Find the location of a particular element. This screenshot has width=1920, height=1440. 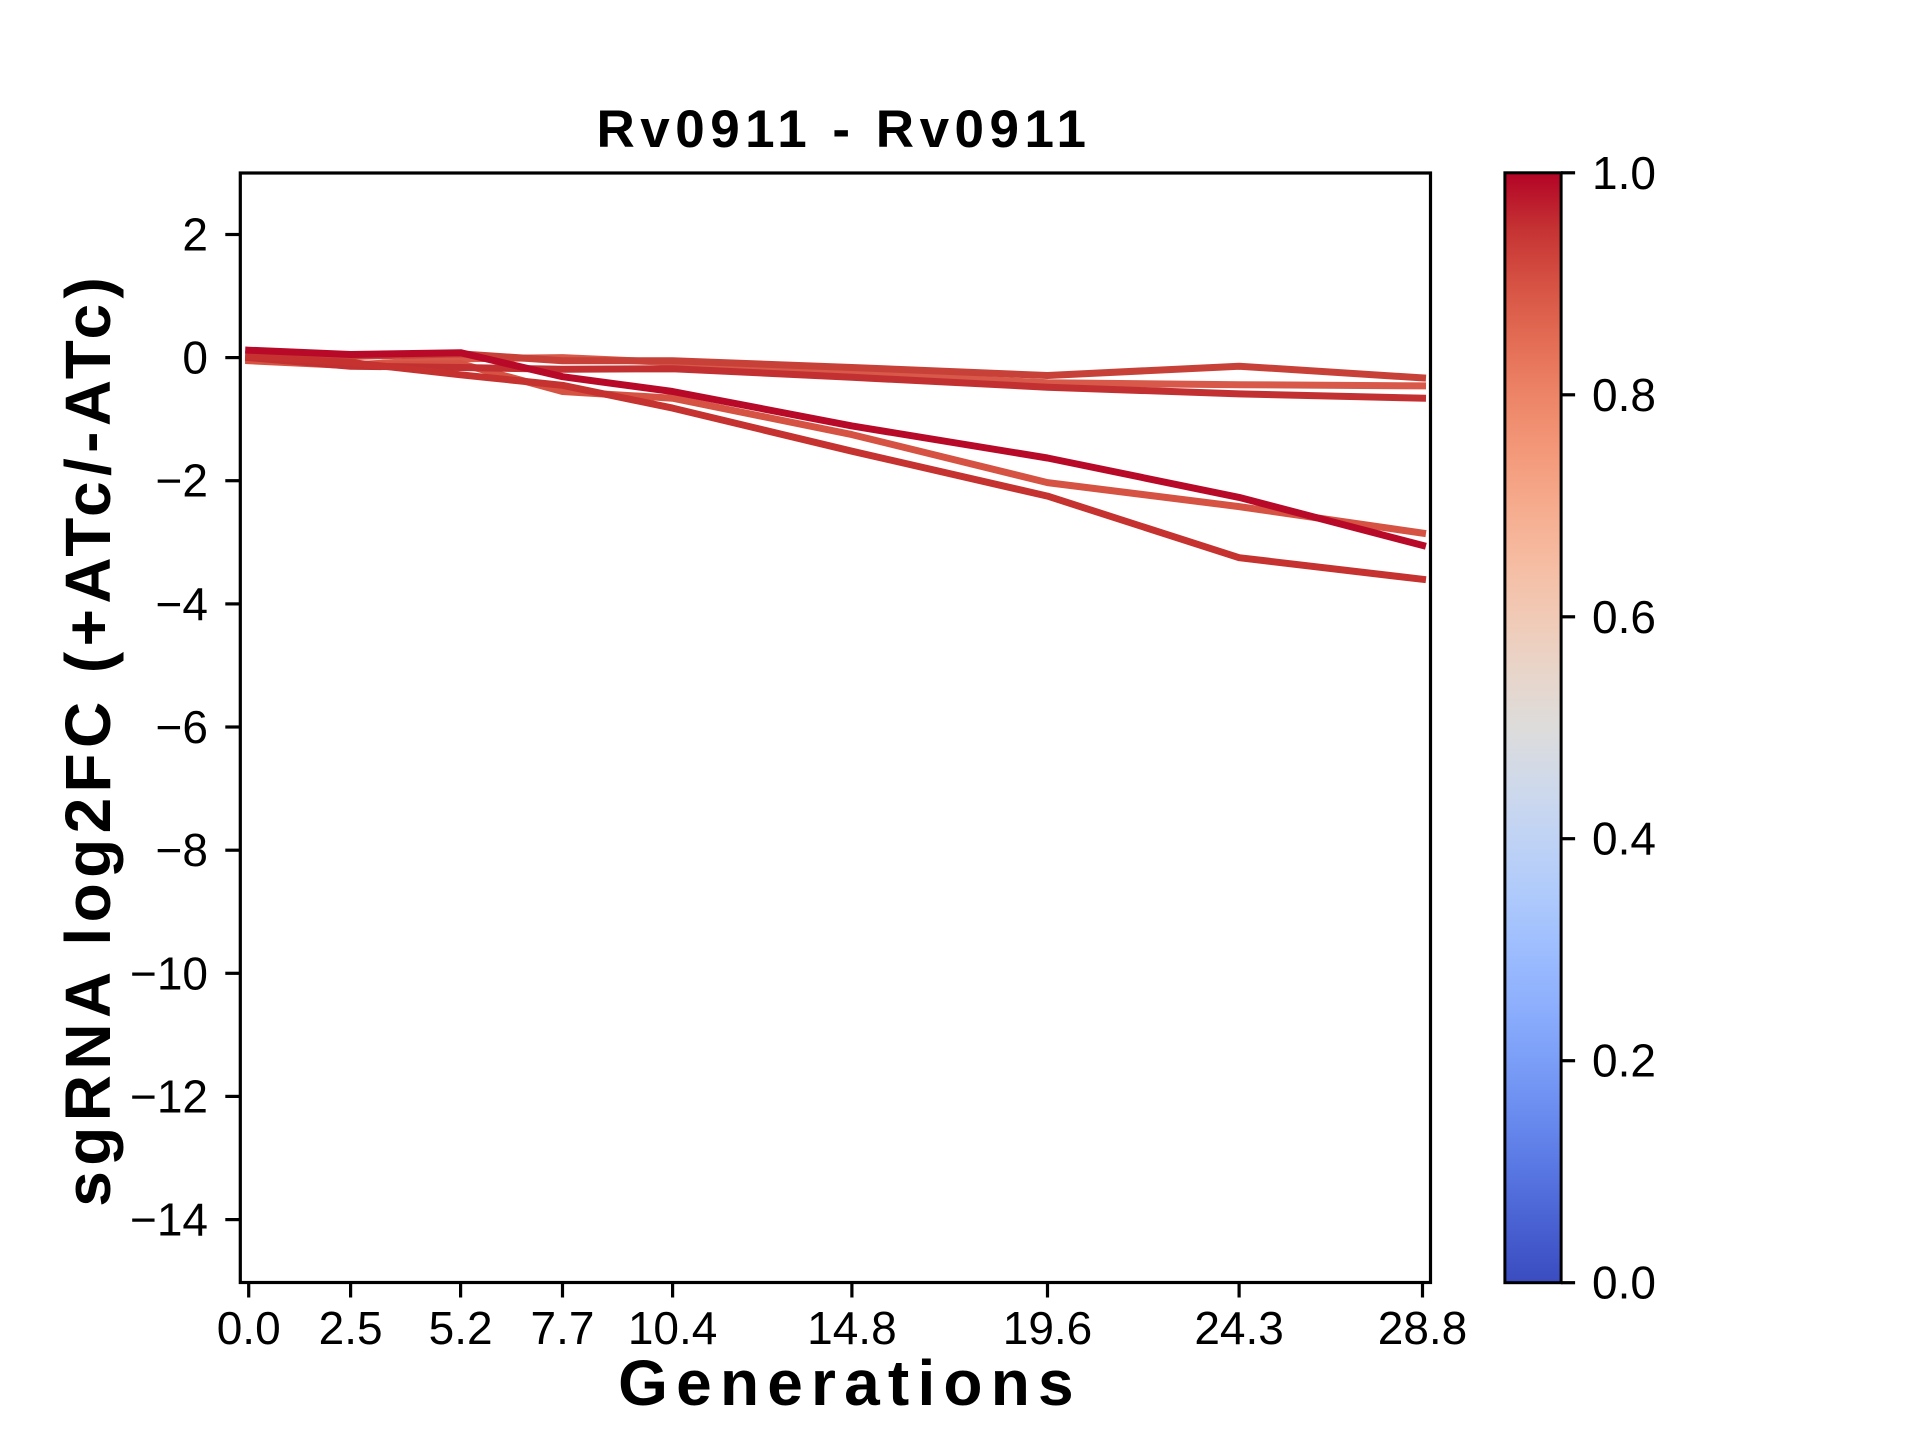

svg-text: 0.2 is located at coordinates (1624, 1061).